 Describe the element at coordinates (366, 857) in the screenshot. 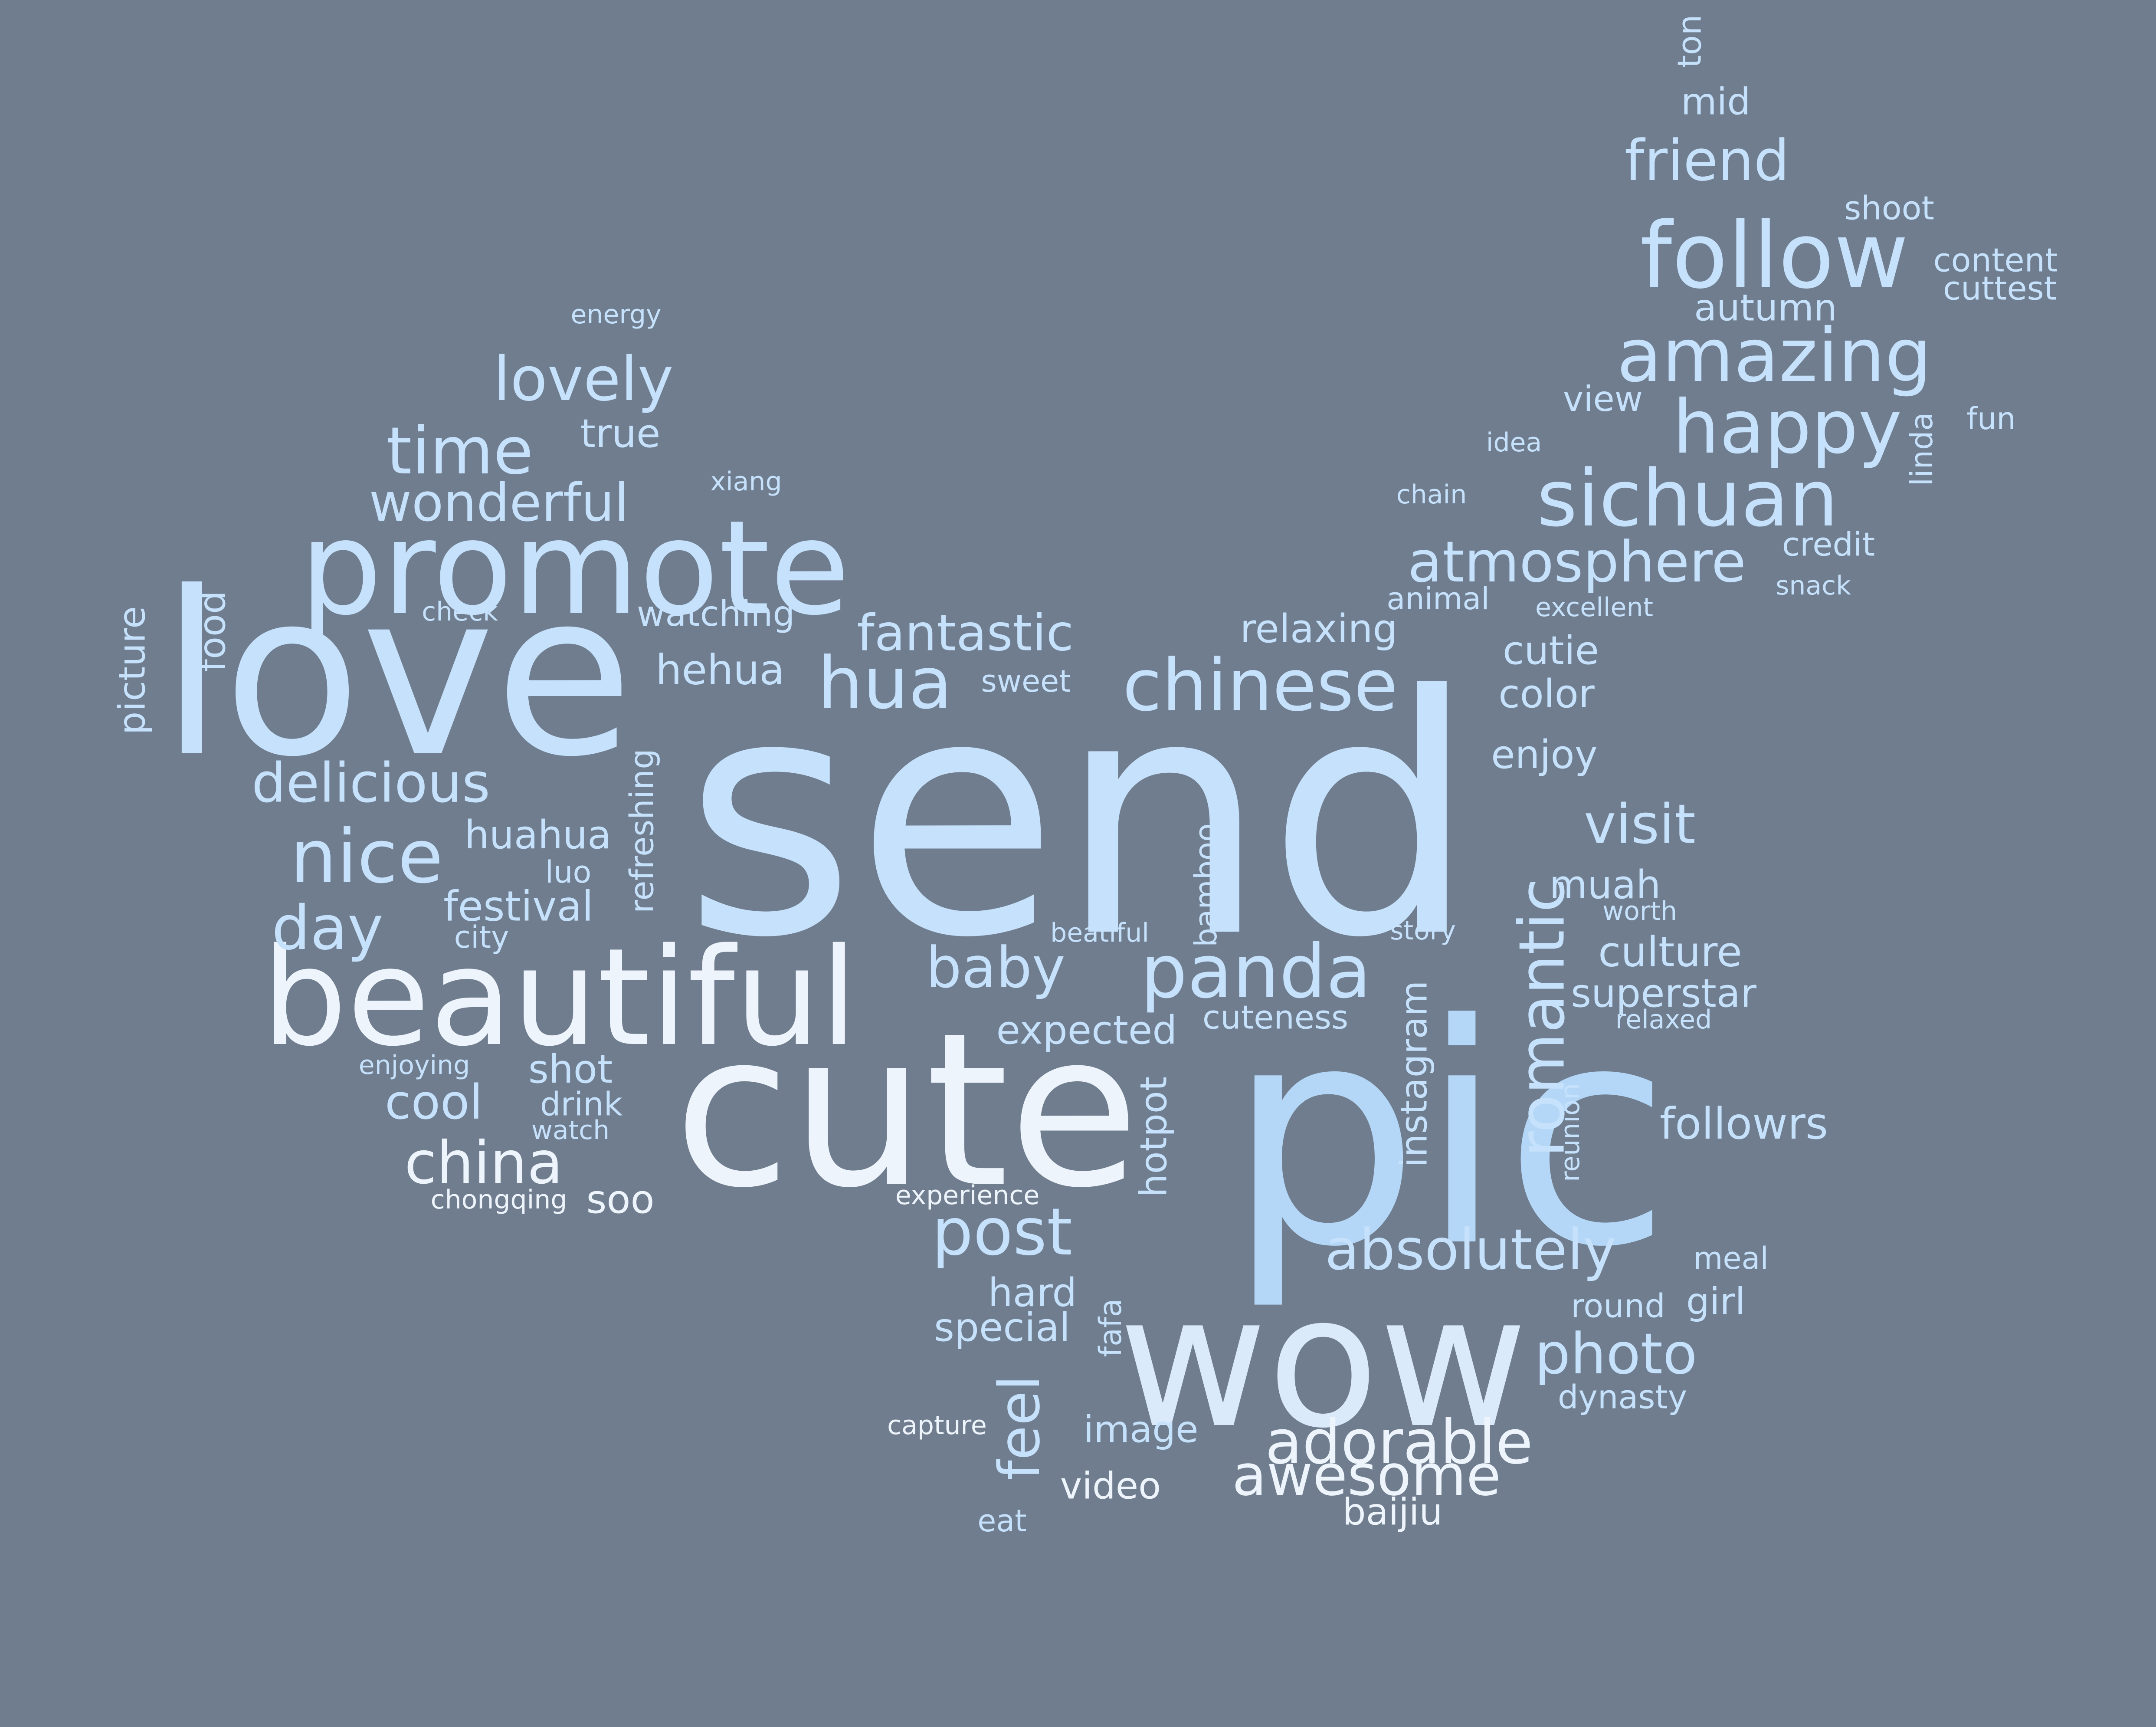

I see `word-nice: nice` at that location.